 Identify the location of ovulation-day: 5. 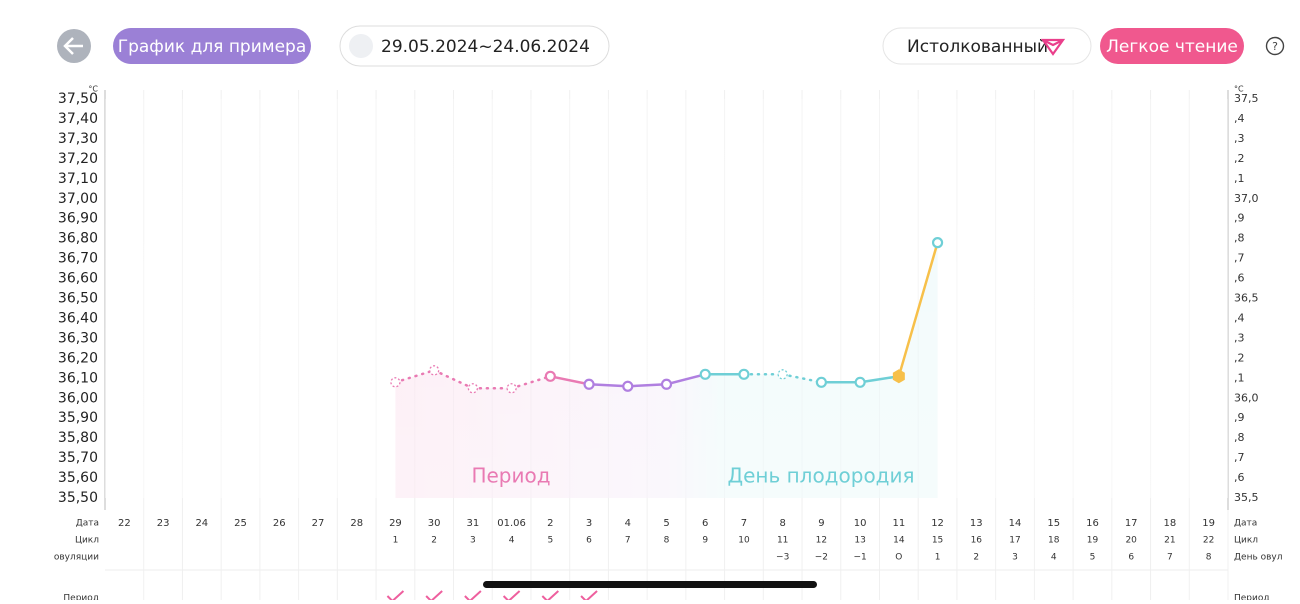
(1093, 558).